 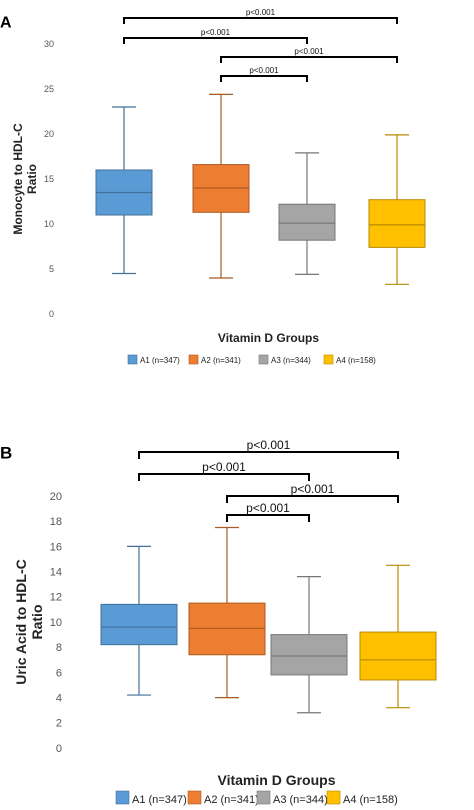 What do you see at coordinates (59, 698) in the screenshot?
I see `y-tick-label: 4` at bounding box center [59, 698].